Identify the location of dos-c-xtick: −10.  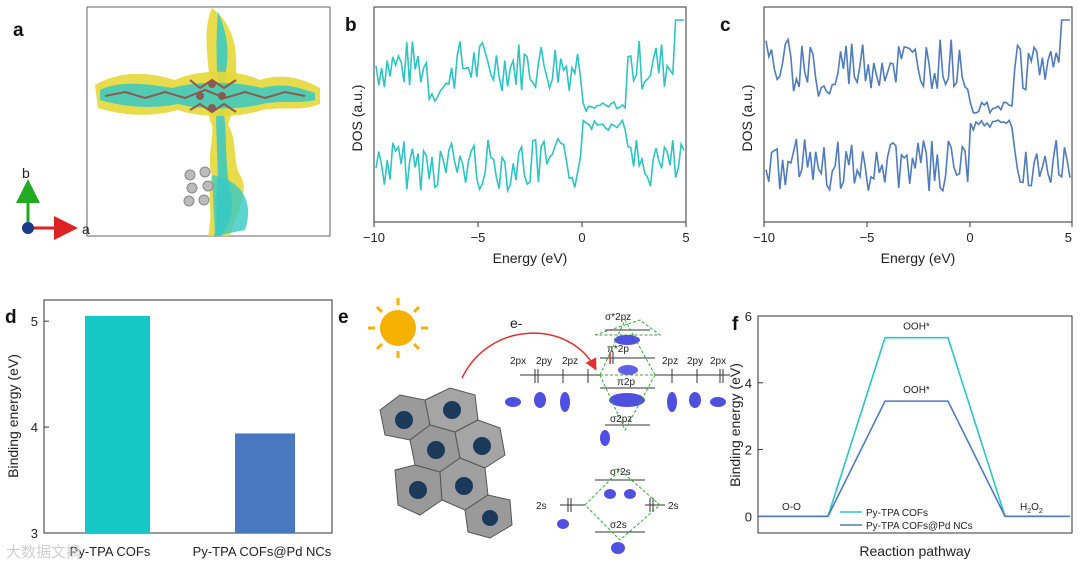
(764, 237).